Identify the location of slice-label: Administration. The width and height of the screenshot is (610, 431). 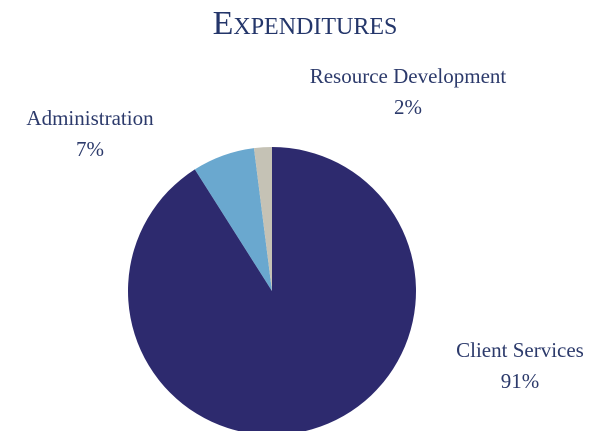
(90, 118).